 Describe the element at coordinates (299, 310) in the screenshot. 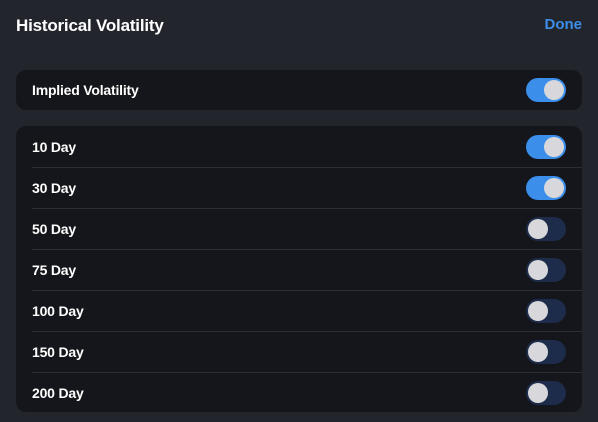

I see `period-row-100-day: 100 Day` at that location.